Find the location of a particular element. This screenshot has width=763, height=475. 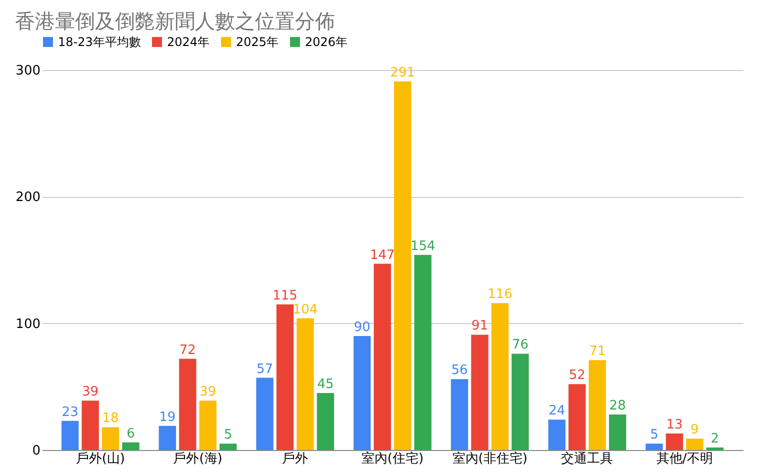

chart-title: 香港暈倒及倒斃新聞人數之位置分佈 is located at coordinates (175, 21).